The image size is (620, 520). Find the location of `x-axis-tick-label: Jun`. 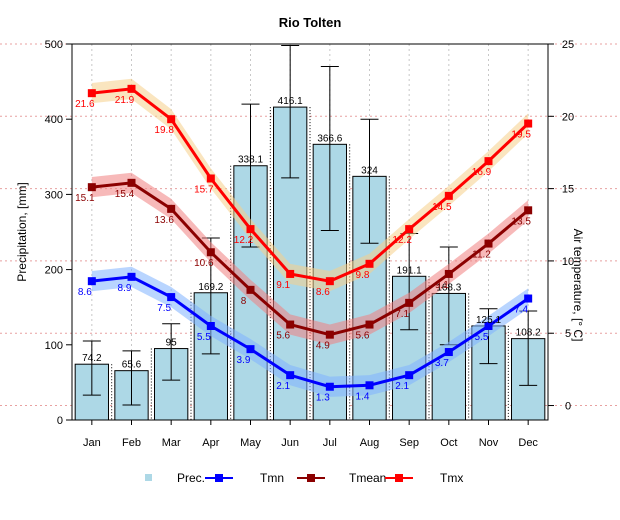

x-axis-tick-label: Jun is located at coordinates (290, 443).